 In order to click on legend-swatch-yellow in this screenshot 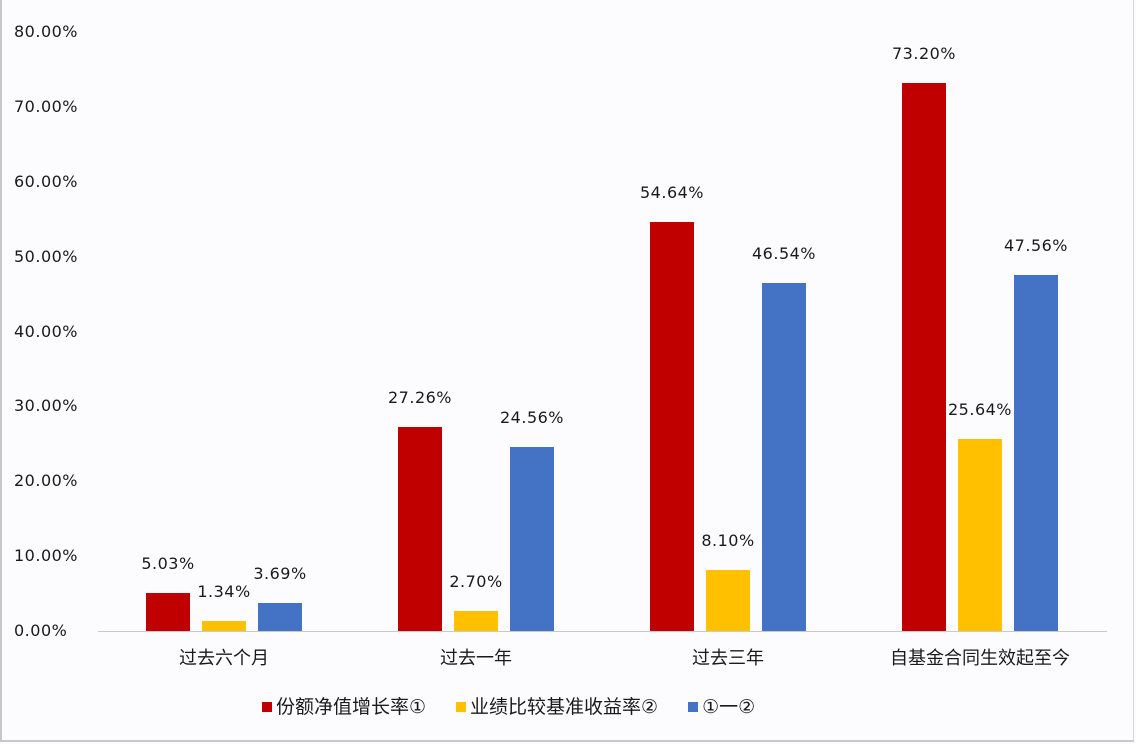, I will do `click(461, 707)`.